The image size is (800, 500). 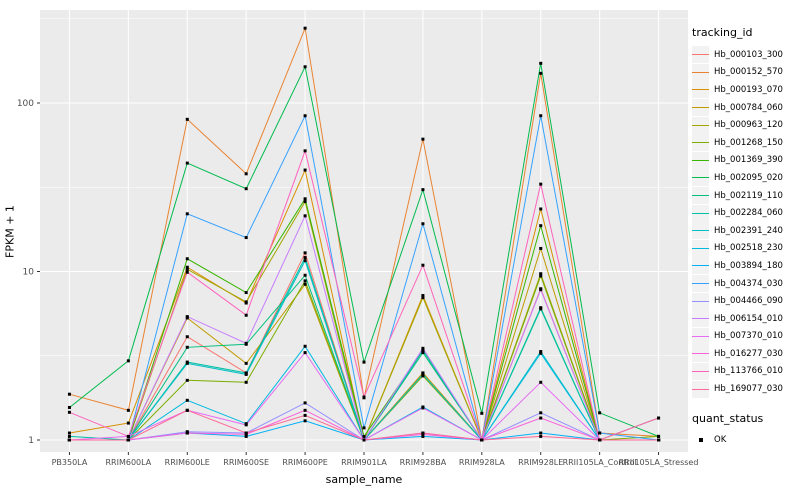 I want to click on legend-item-label: Hb_002284_060, so click(x=748, y=213).